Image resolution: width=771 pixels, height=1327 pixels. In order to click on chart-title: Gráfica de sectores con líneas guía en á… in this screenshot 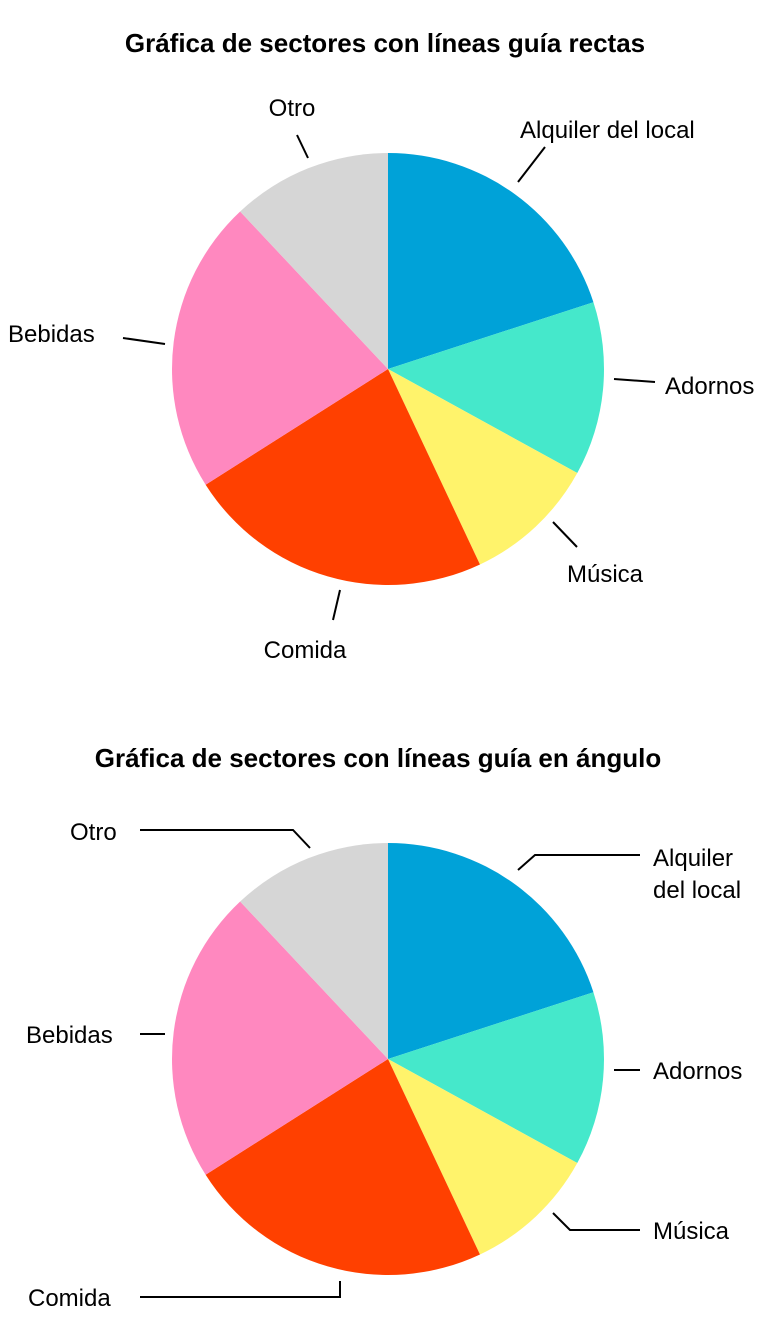, I will do `click(378, 758)`.